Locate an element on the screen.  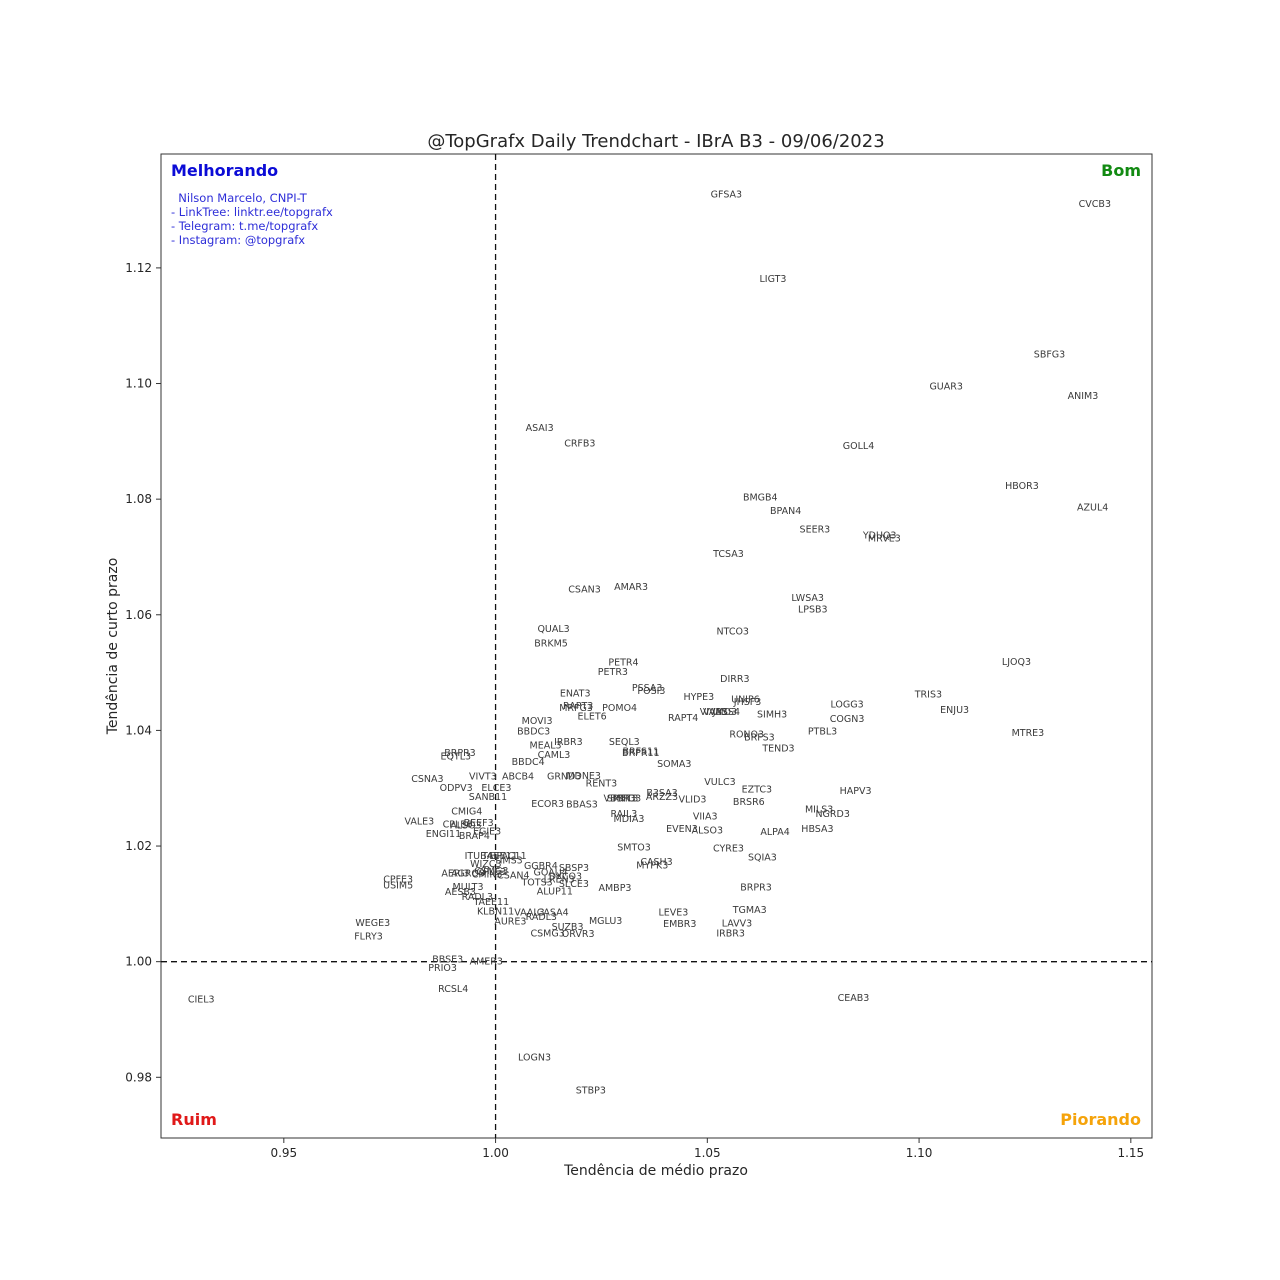
data-point-label: BRAP4 is located at coordinates (474, 836).